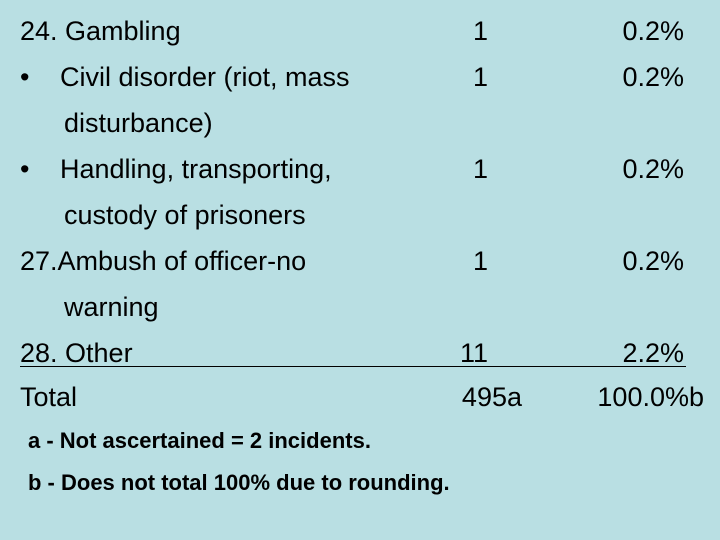 This screenshot has height=540, width=720. I want to click on row-label-continuation: disturbance), so click(138, 123).